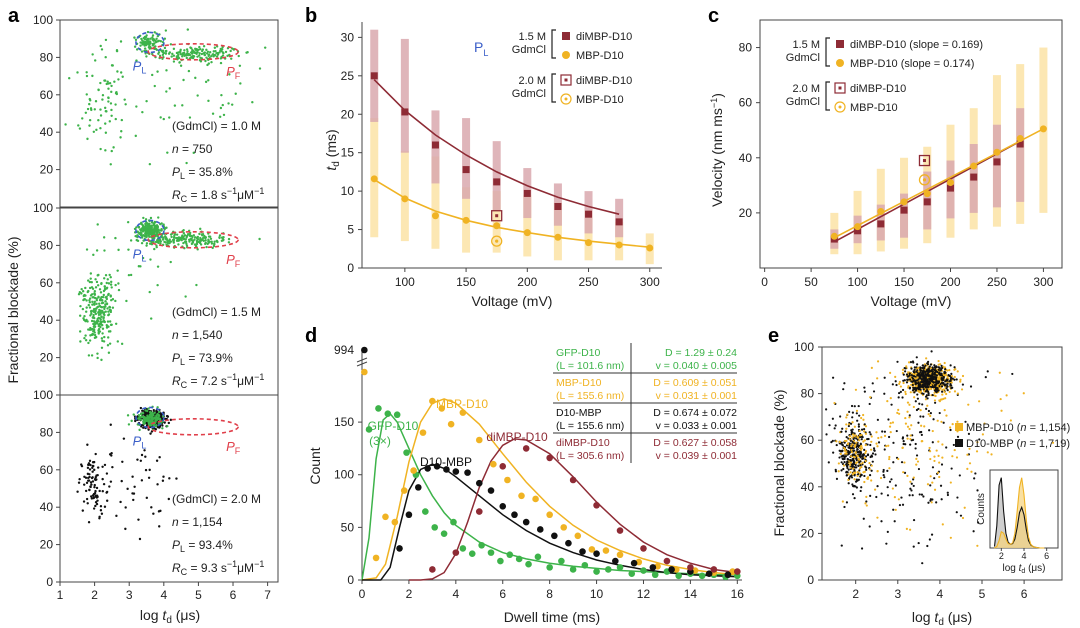 This screenshot has width=1080, height=628. What do you see at coordinates (150, 230) in the screenshot?
I see `panel-a-oval-PL` at bounding box center [150, 230].